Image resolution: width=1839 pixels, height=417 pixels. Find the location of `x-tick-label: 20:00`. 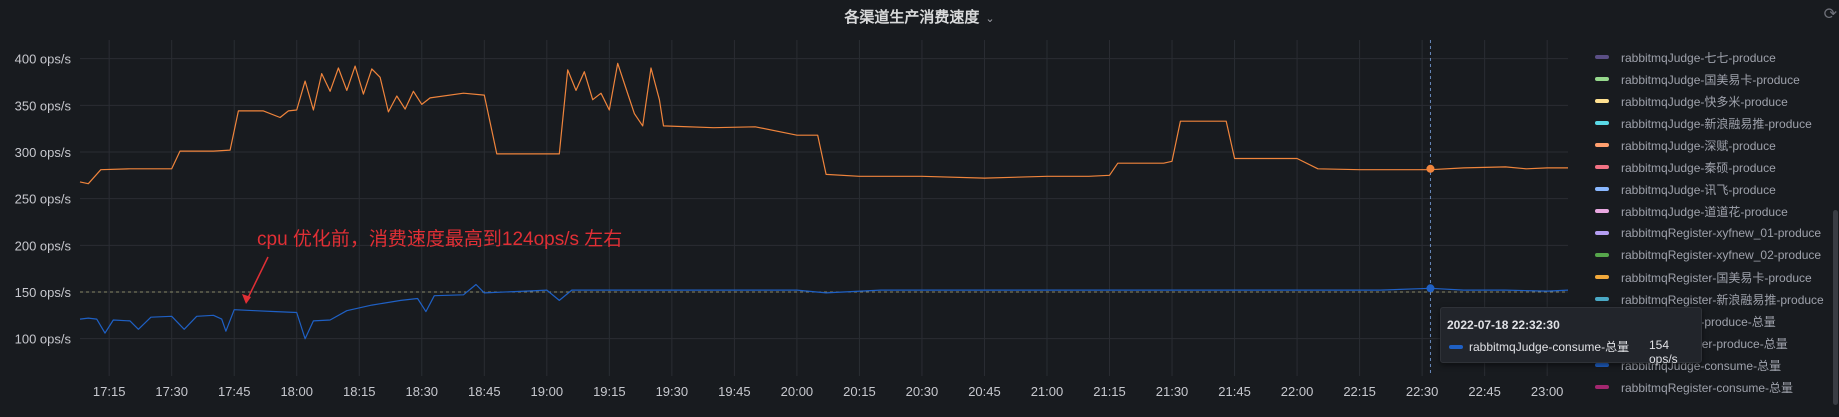

x-tick-label: 20:00 is located at coordinates (797, 391).